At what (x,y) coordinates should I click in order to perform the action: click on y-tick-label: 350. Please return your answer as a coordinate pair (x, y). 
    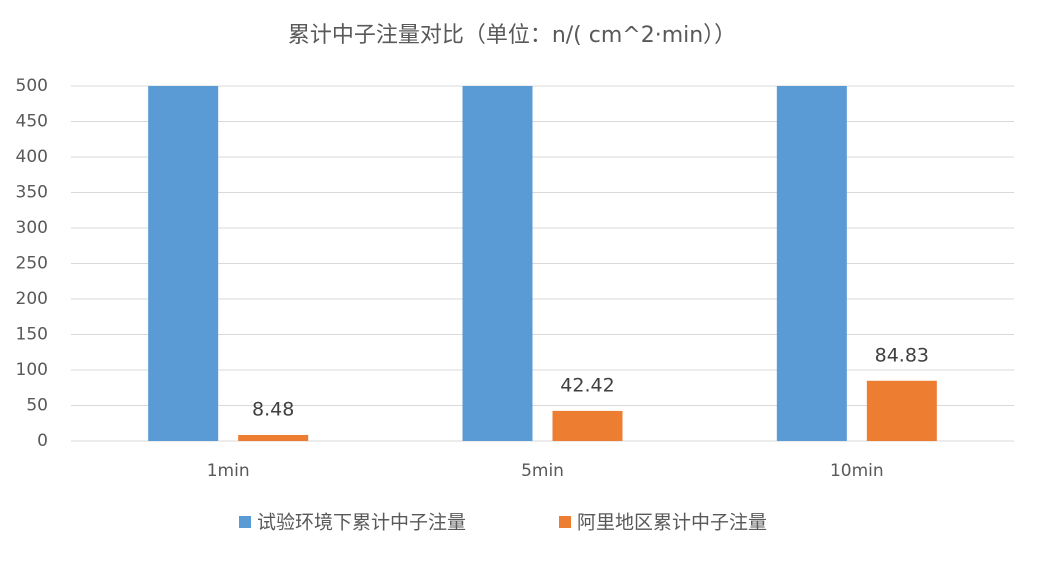
    Looking at the image, I should click on (32, 193).